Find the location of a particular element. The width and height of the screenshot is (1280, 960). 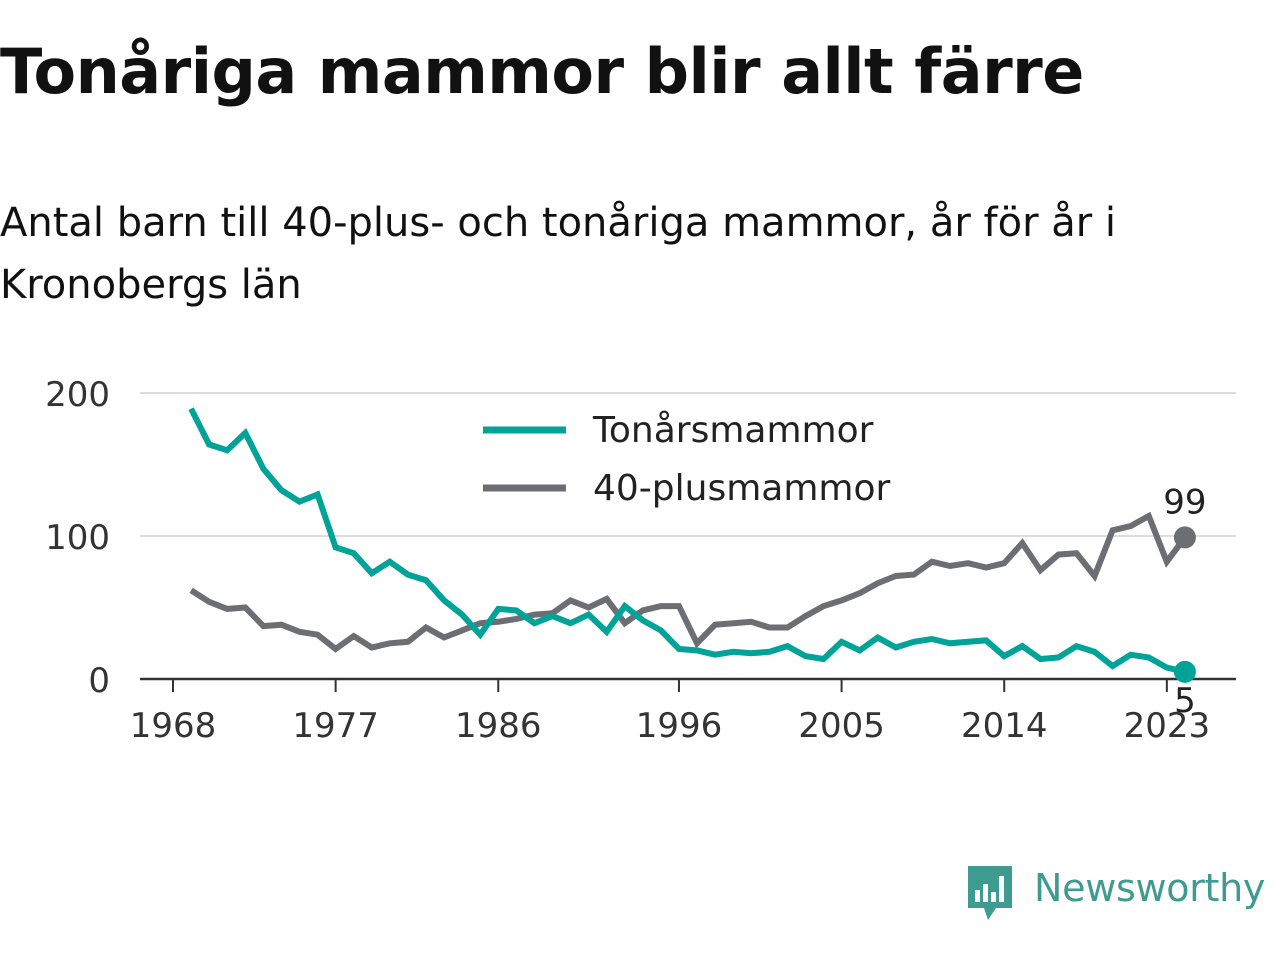

x-tick-label-1986: 1986 is located at coordinates (498, 726).